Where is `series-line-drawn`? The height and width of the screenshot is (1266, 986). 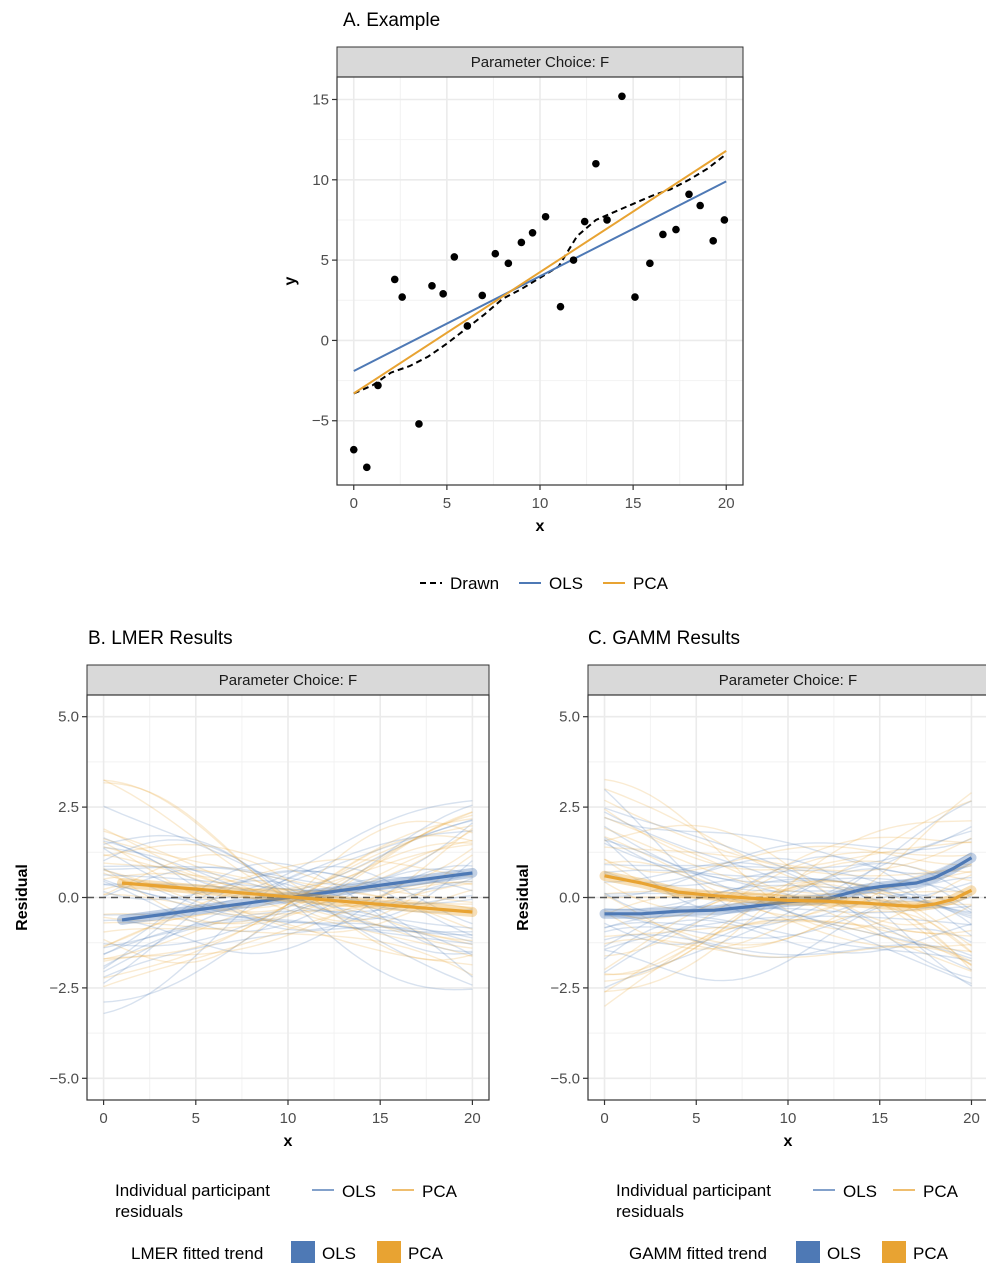 series-line-drawn is located at coordinates (540, 274).